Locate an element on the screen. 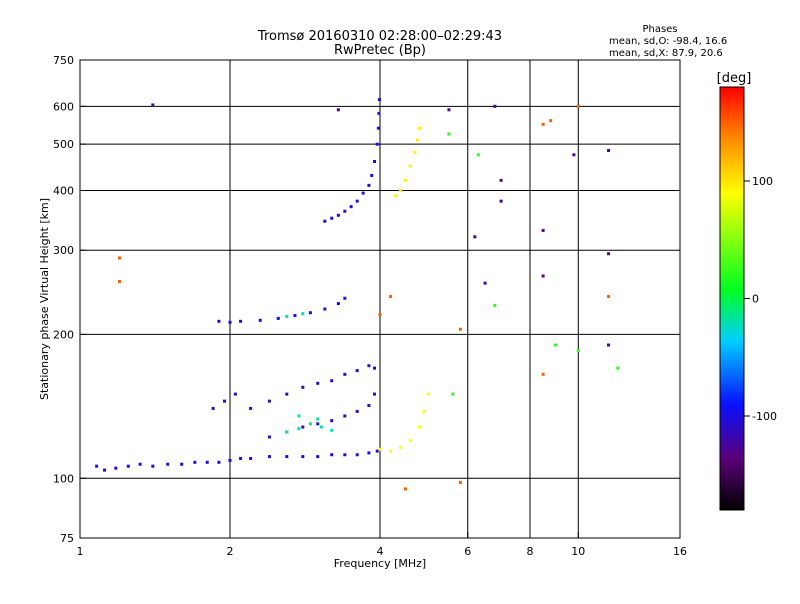 The width and height of the screenshot is (800, 604). y-tick-label: 100 is located at coordinates (63, 478).